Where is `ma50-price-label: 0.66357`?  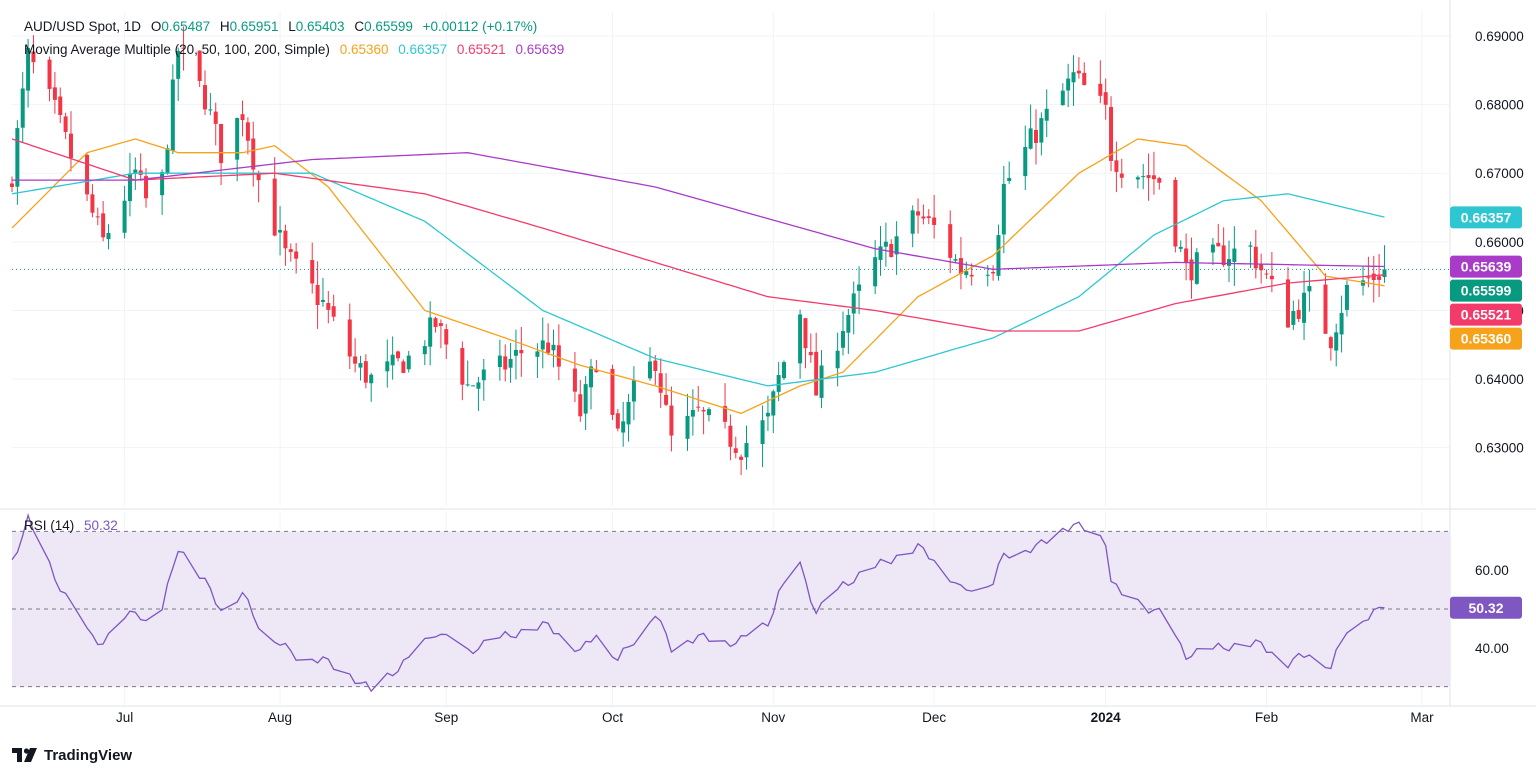 ma50-price-label: 0.66357 is located at coordinates (1486, 217).